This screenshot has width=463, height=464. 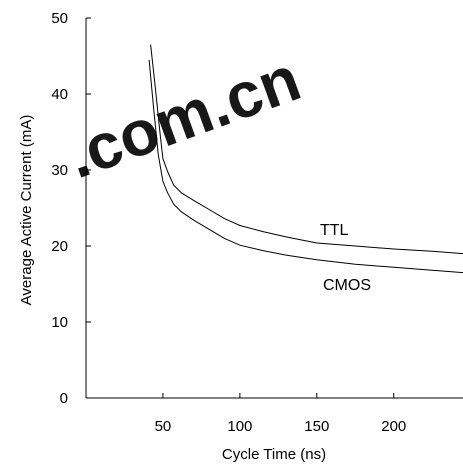 I want to click on y-tick-label: 40, so click(x=59, y=94).